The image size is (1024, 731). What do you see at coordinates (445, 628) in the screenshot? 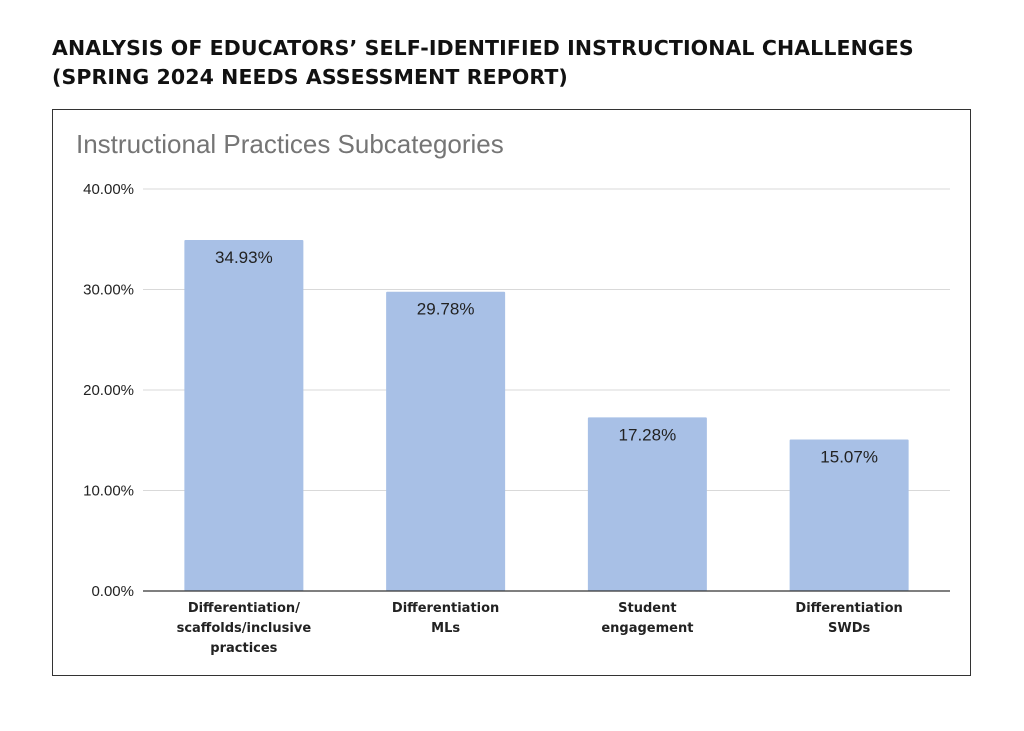
I see `x-tick-label: MLs` at bounding box center [445, 628].